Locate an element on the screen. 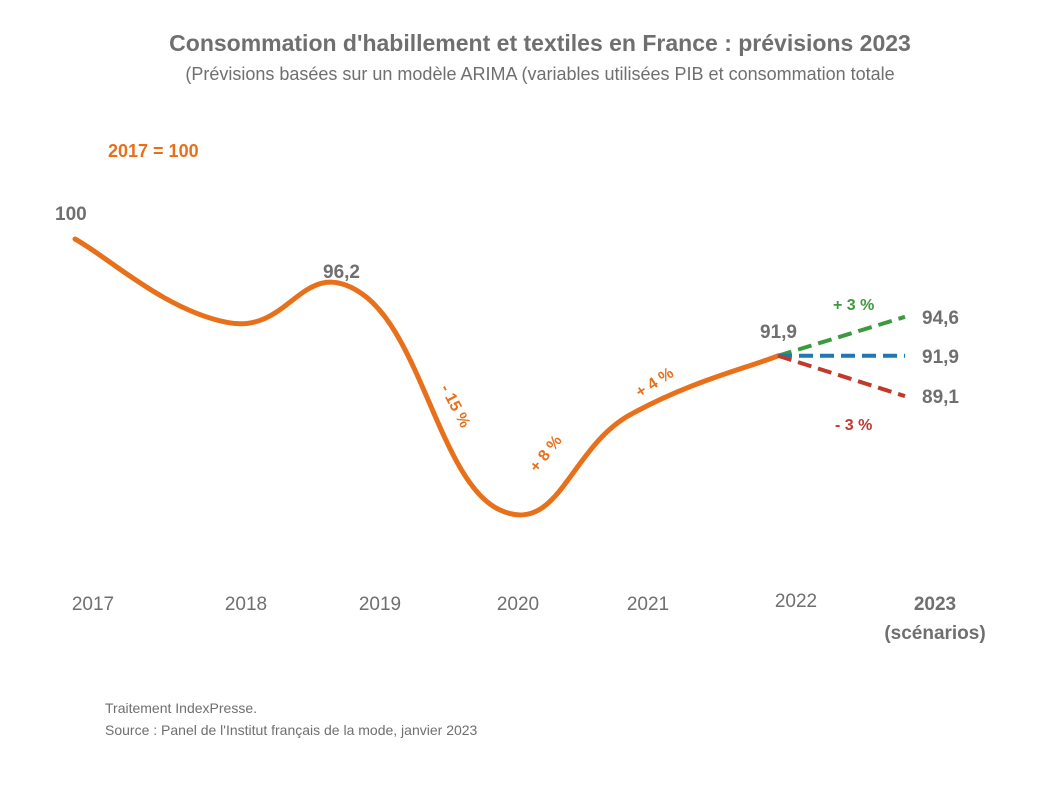 This screenshot has width=1050, height=792. x-tick-2018: 2018 is located at coordinates (246, 604).